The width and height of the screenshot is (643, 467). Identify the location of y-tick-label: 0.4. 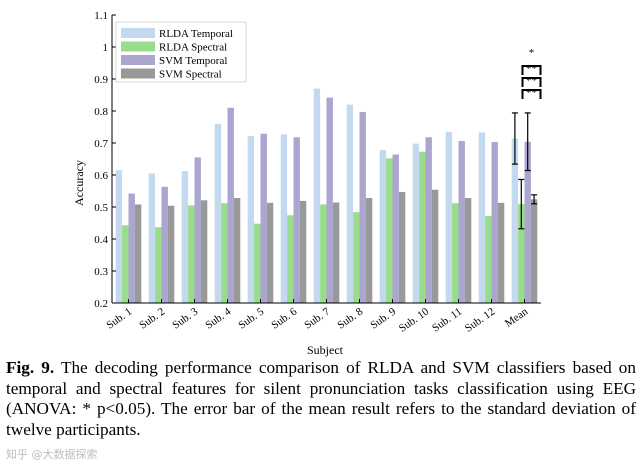
(101, 240).